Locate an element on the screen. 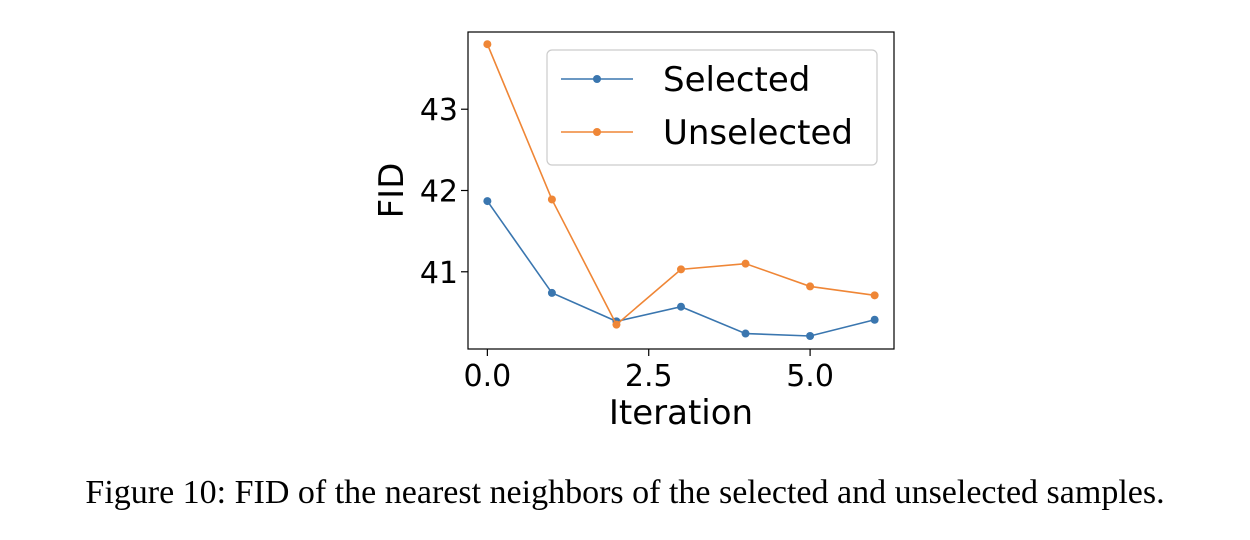  x-tick-label: 2.5 is located at coordinates (649, 376).